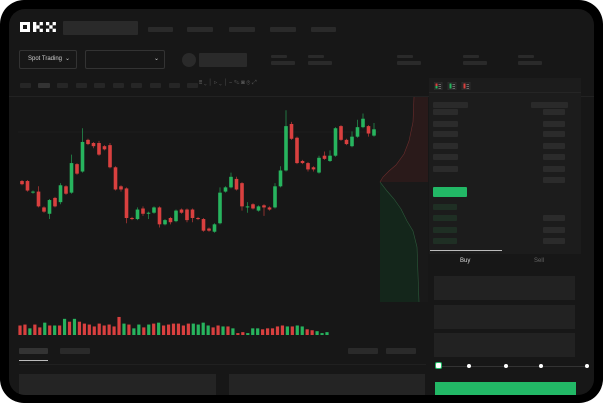  I want to click on buy-button, so click(505, 388).